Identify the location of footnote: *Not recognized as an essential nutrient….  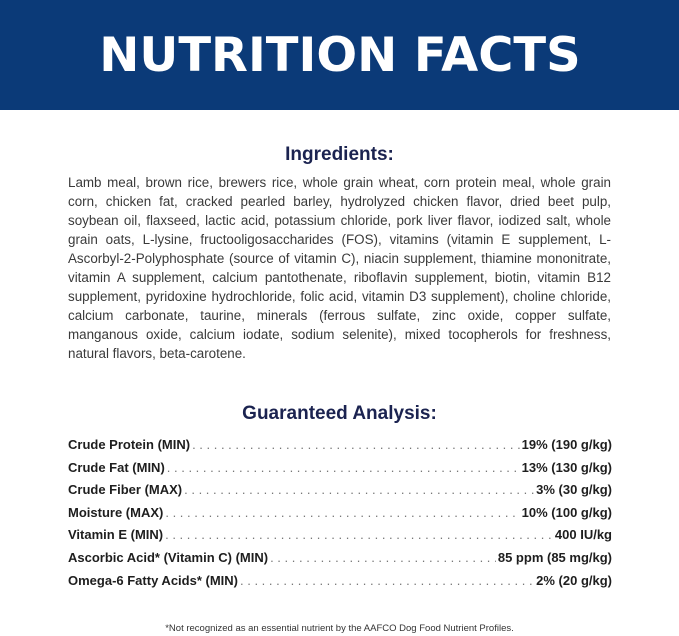
(339, 628).